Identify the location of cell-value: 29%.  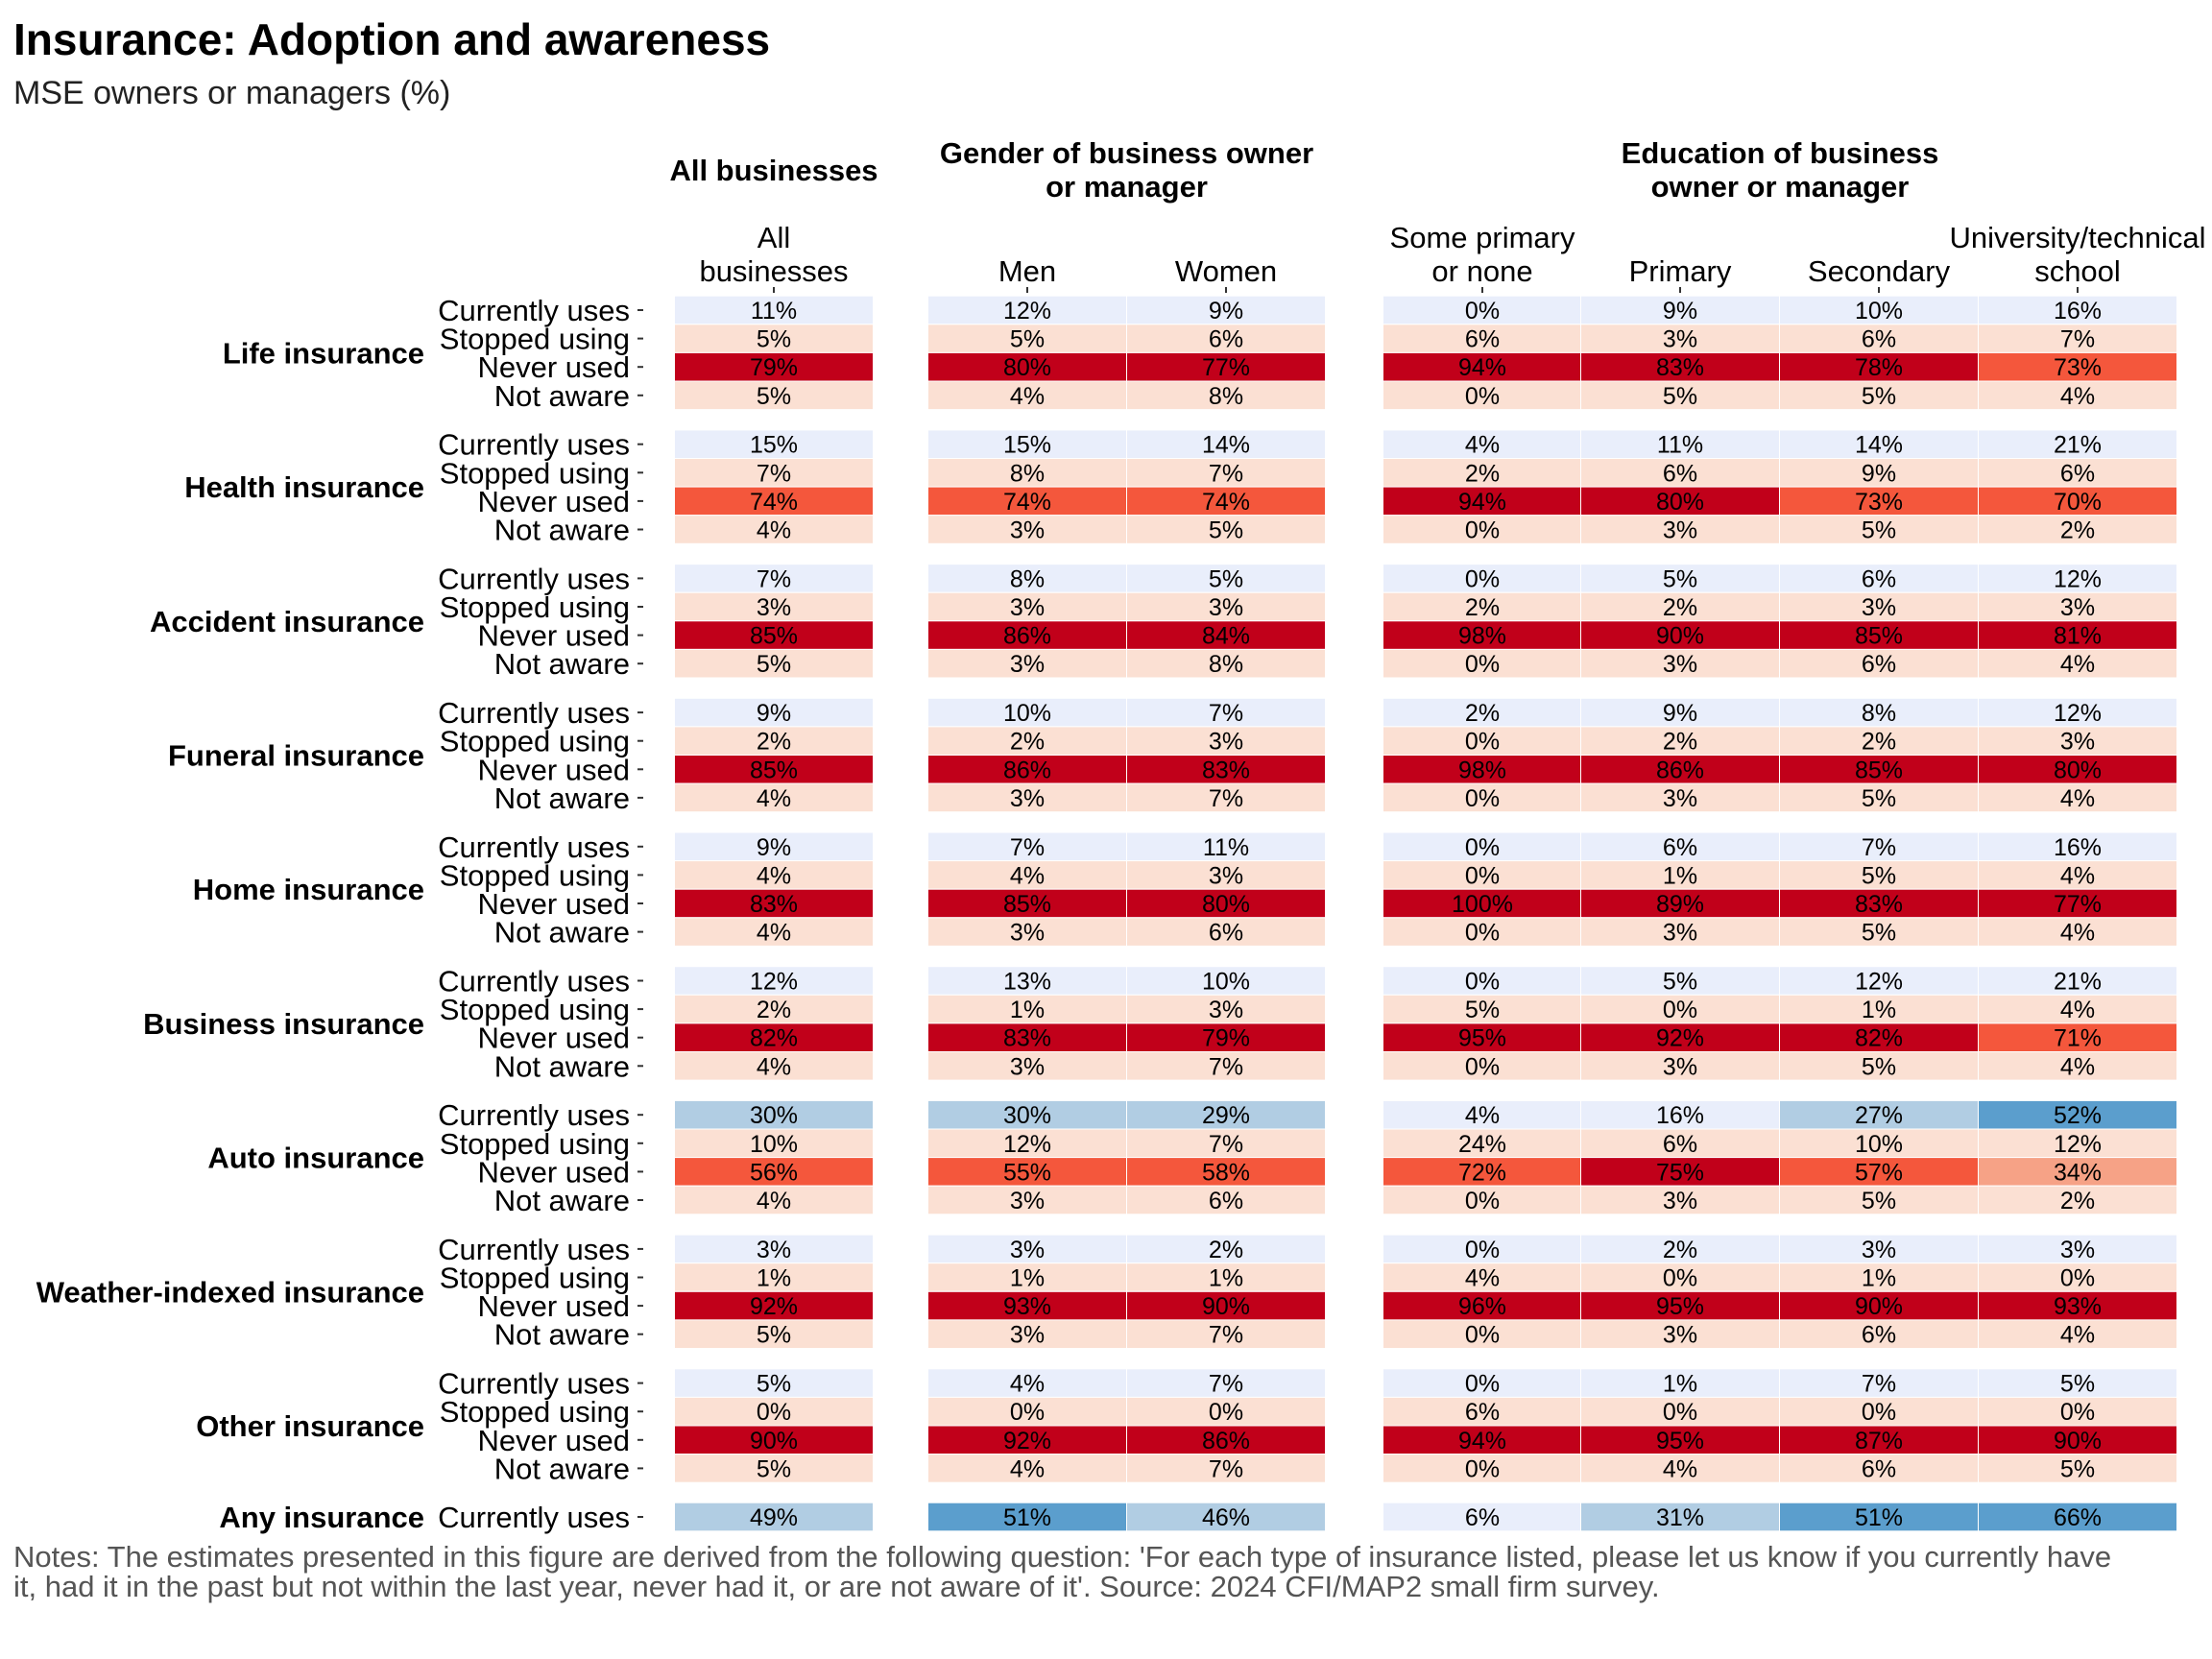
(1226, 1115).